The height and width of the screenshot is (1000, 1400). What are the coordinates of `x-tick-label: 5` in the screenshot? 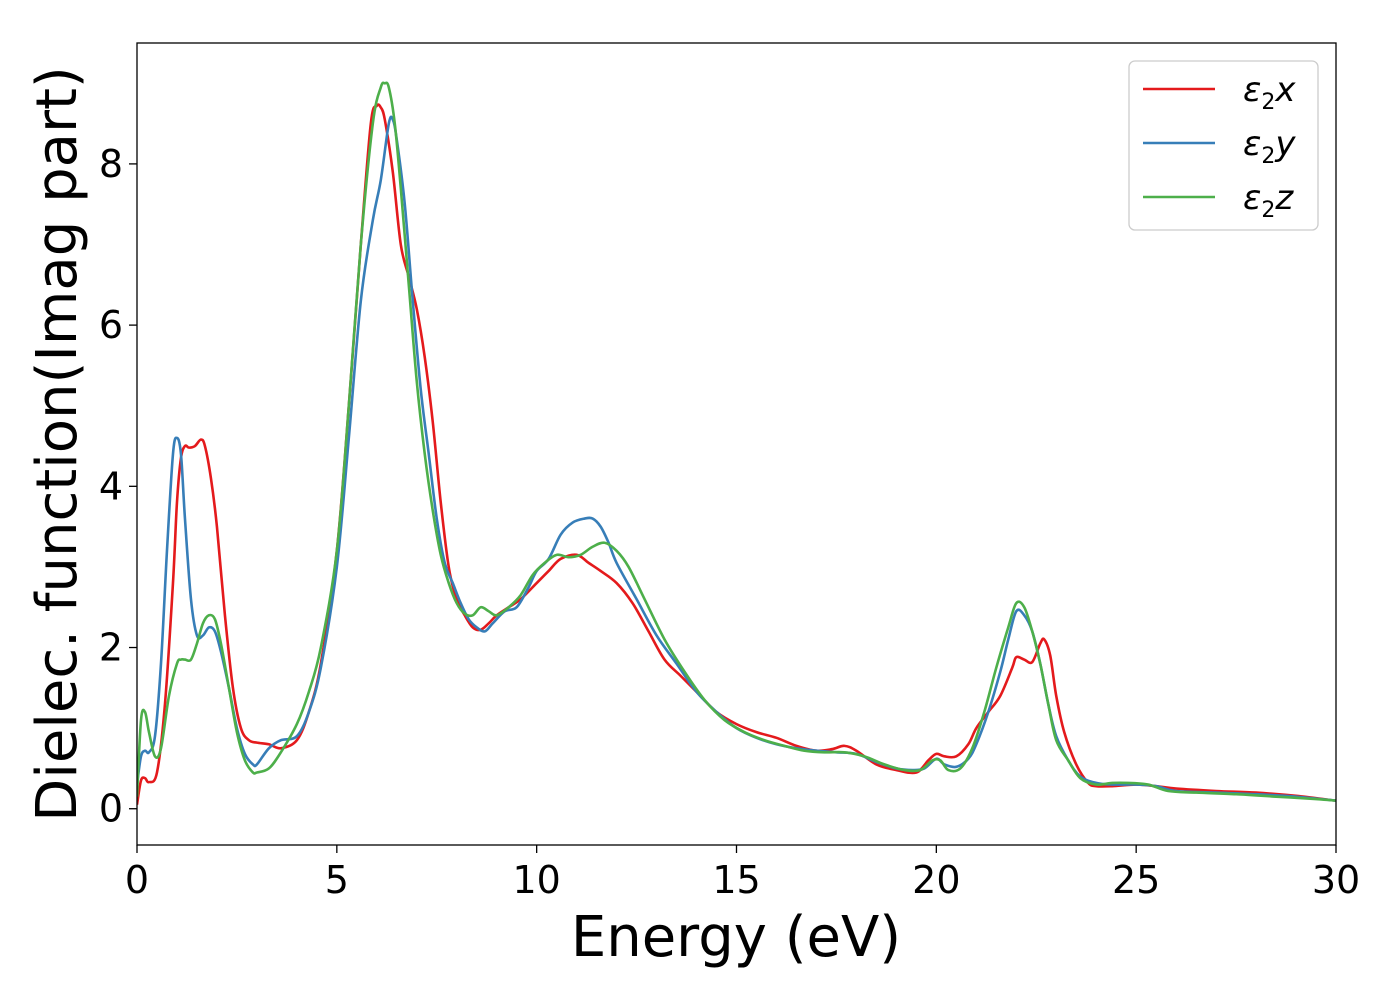 It's located at (337, 880).